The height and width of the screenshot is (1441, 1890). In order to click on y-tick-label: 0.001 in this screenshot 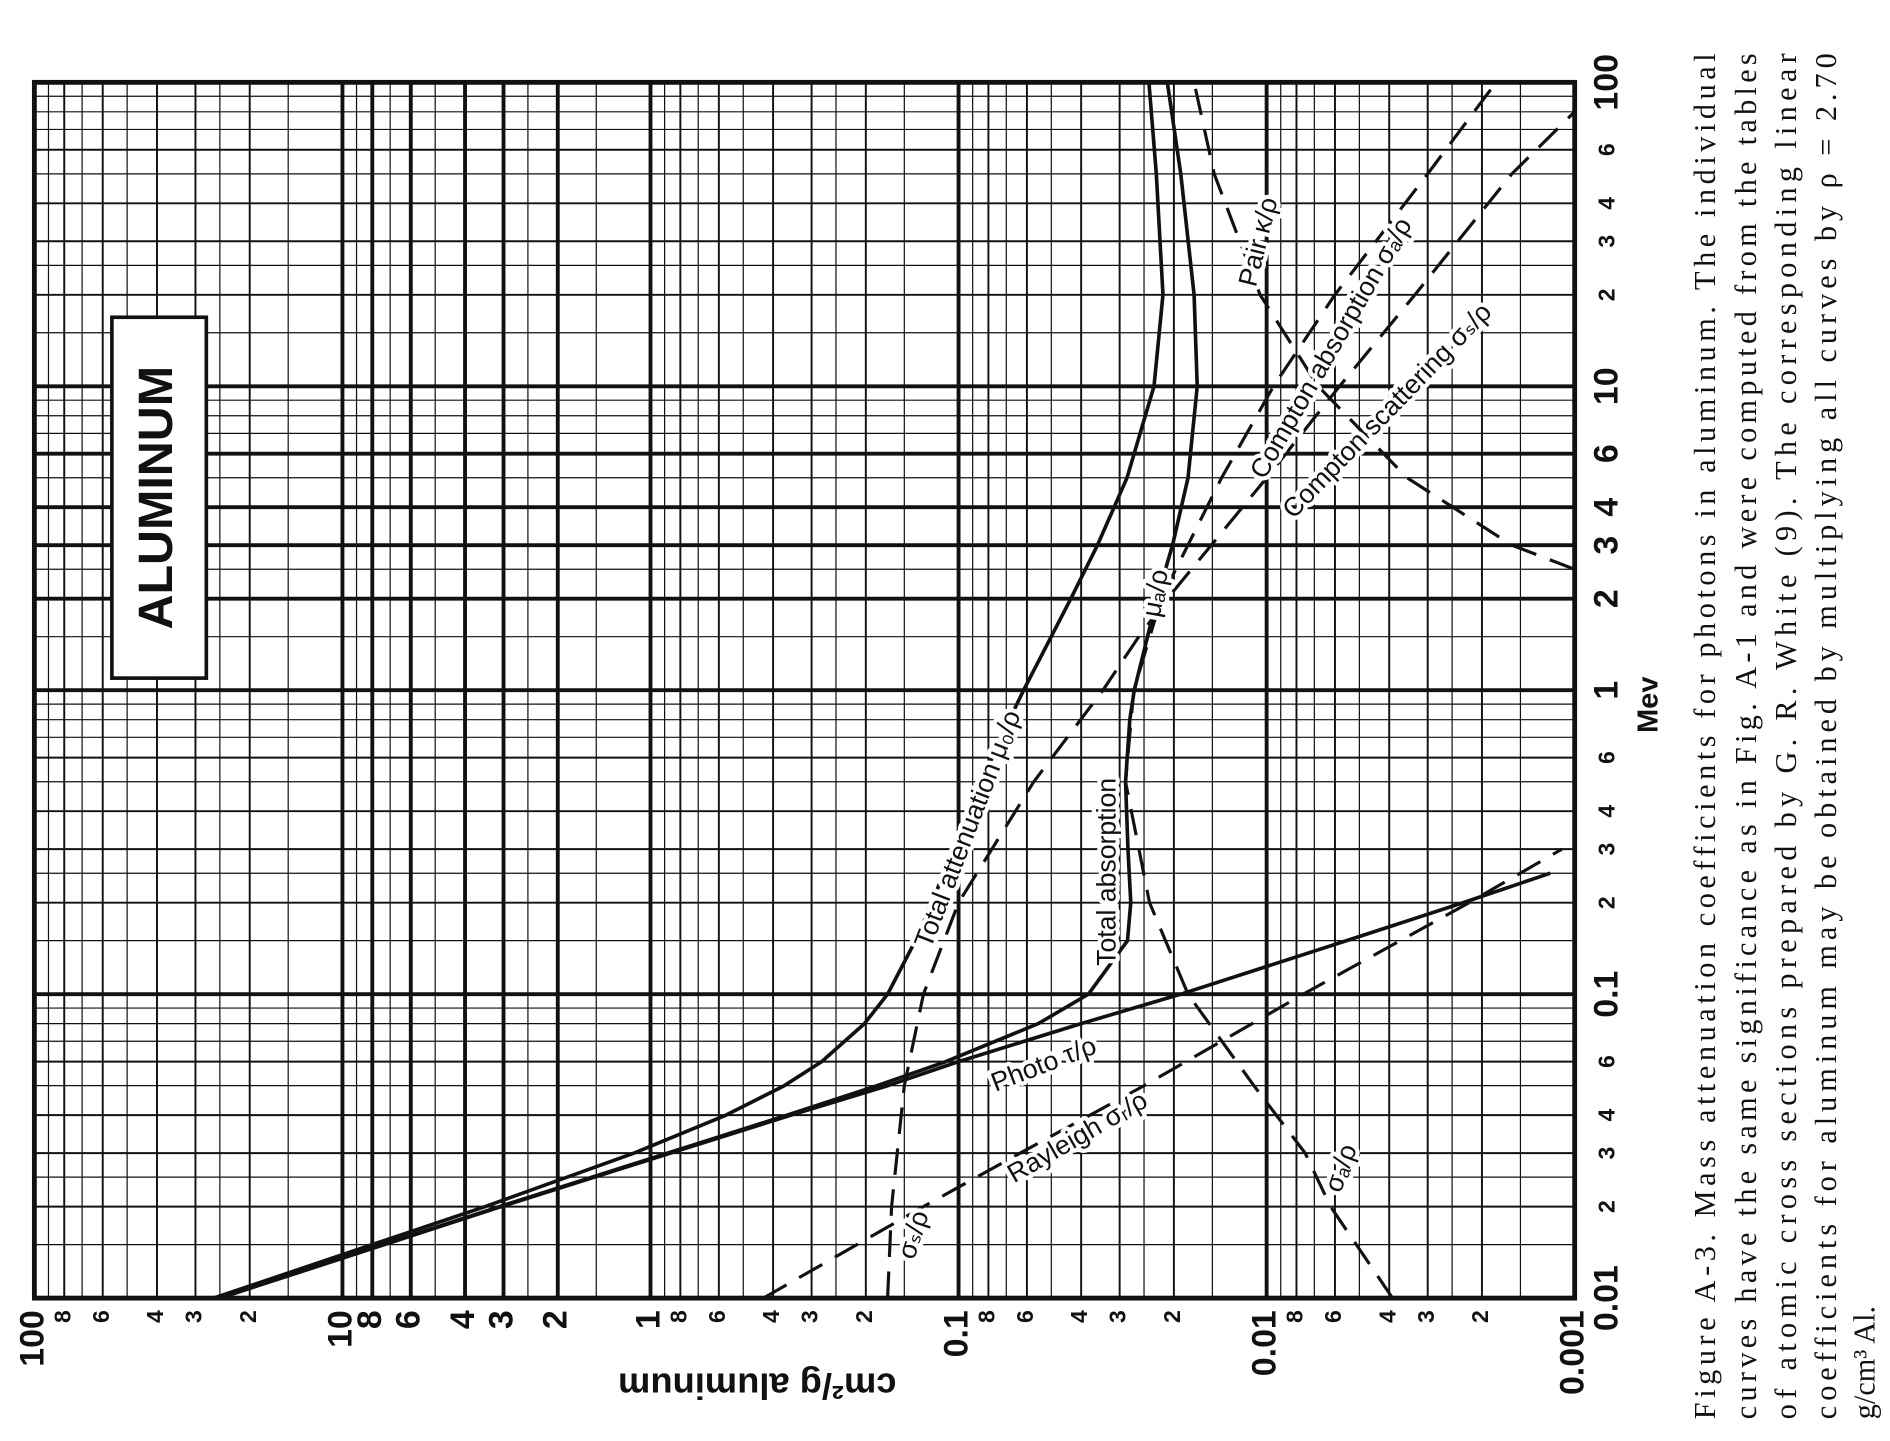, I will do `click(1573, 1352)`.